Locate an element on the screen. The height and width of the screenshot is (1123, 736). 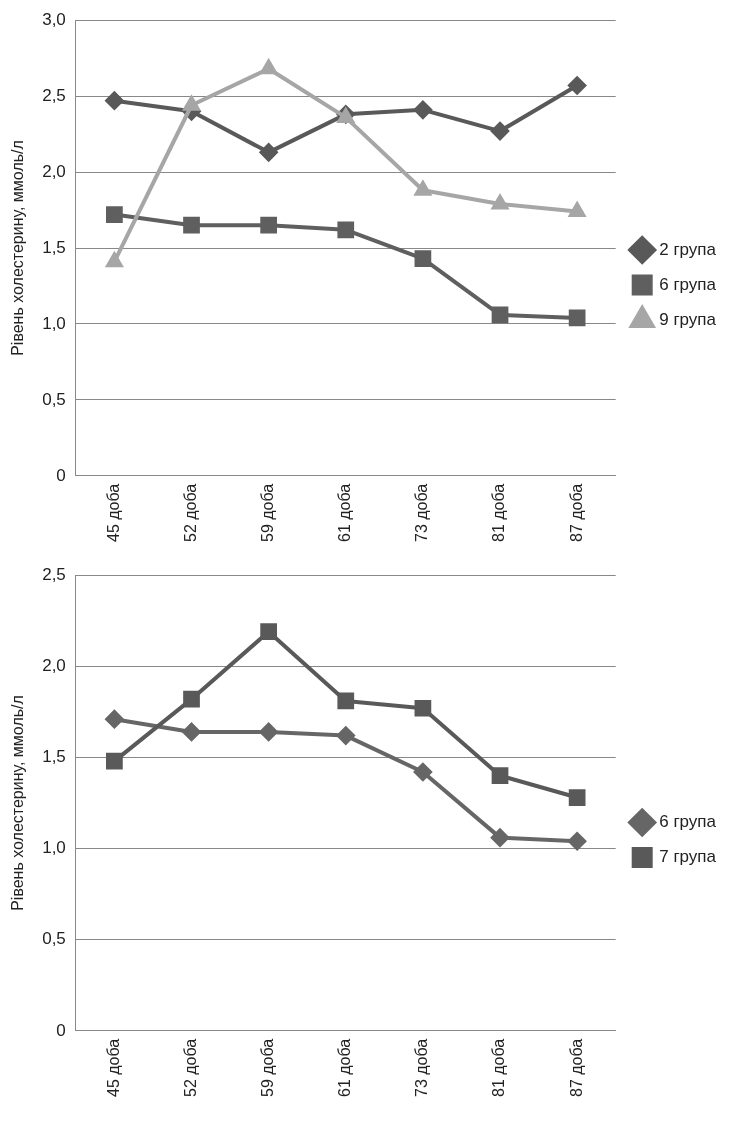
y-tick-label: 3,0 is located at coordinates (54, 19).